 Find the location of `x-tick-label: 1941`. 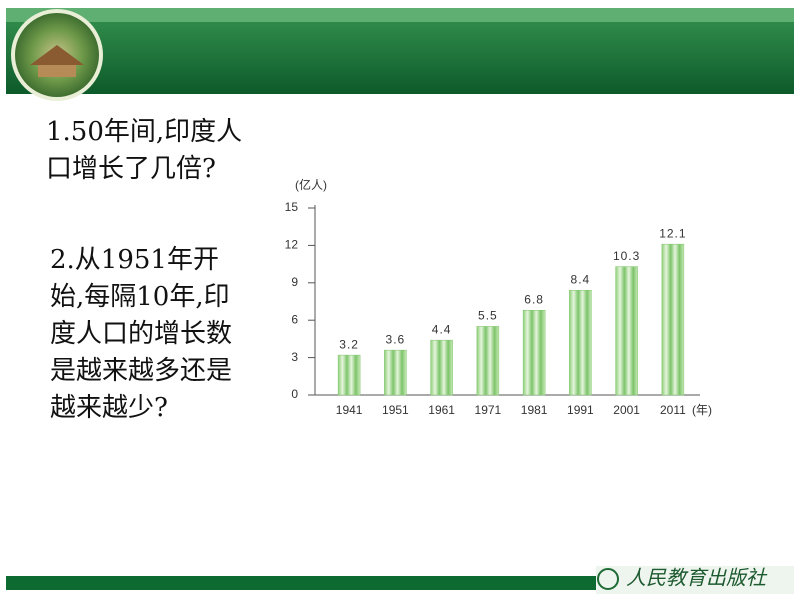

x-tick-label: 1941 is located at coordinates (349, 410).